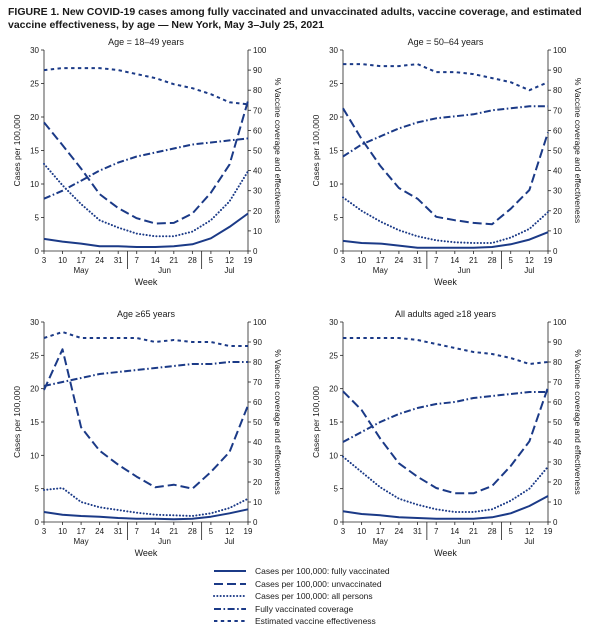 The image size is (597, 639). Describe the element at coordinates (363, 621) in the screenshot. I see `legend-item-estimated-vaccine-effectiveness: Estimated vaccine effectiveness` at that location.